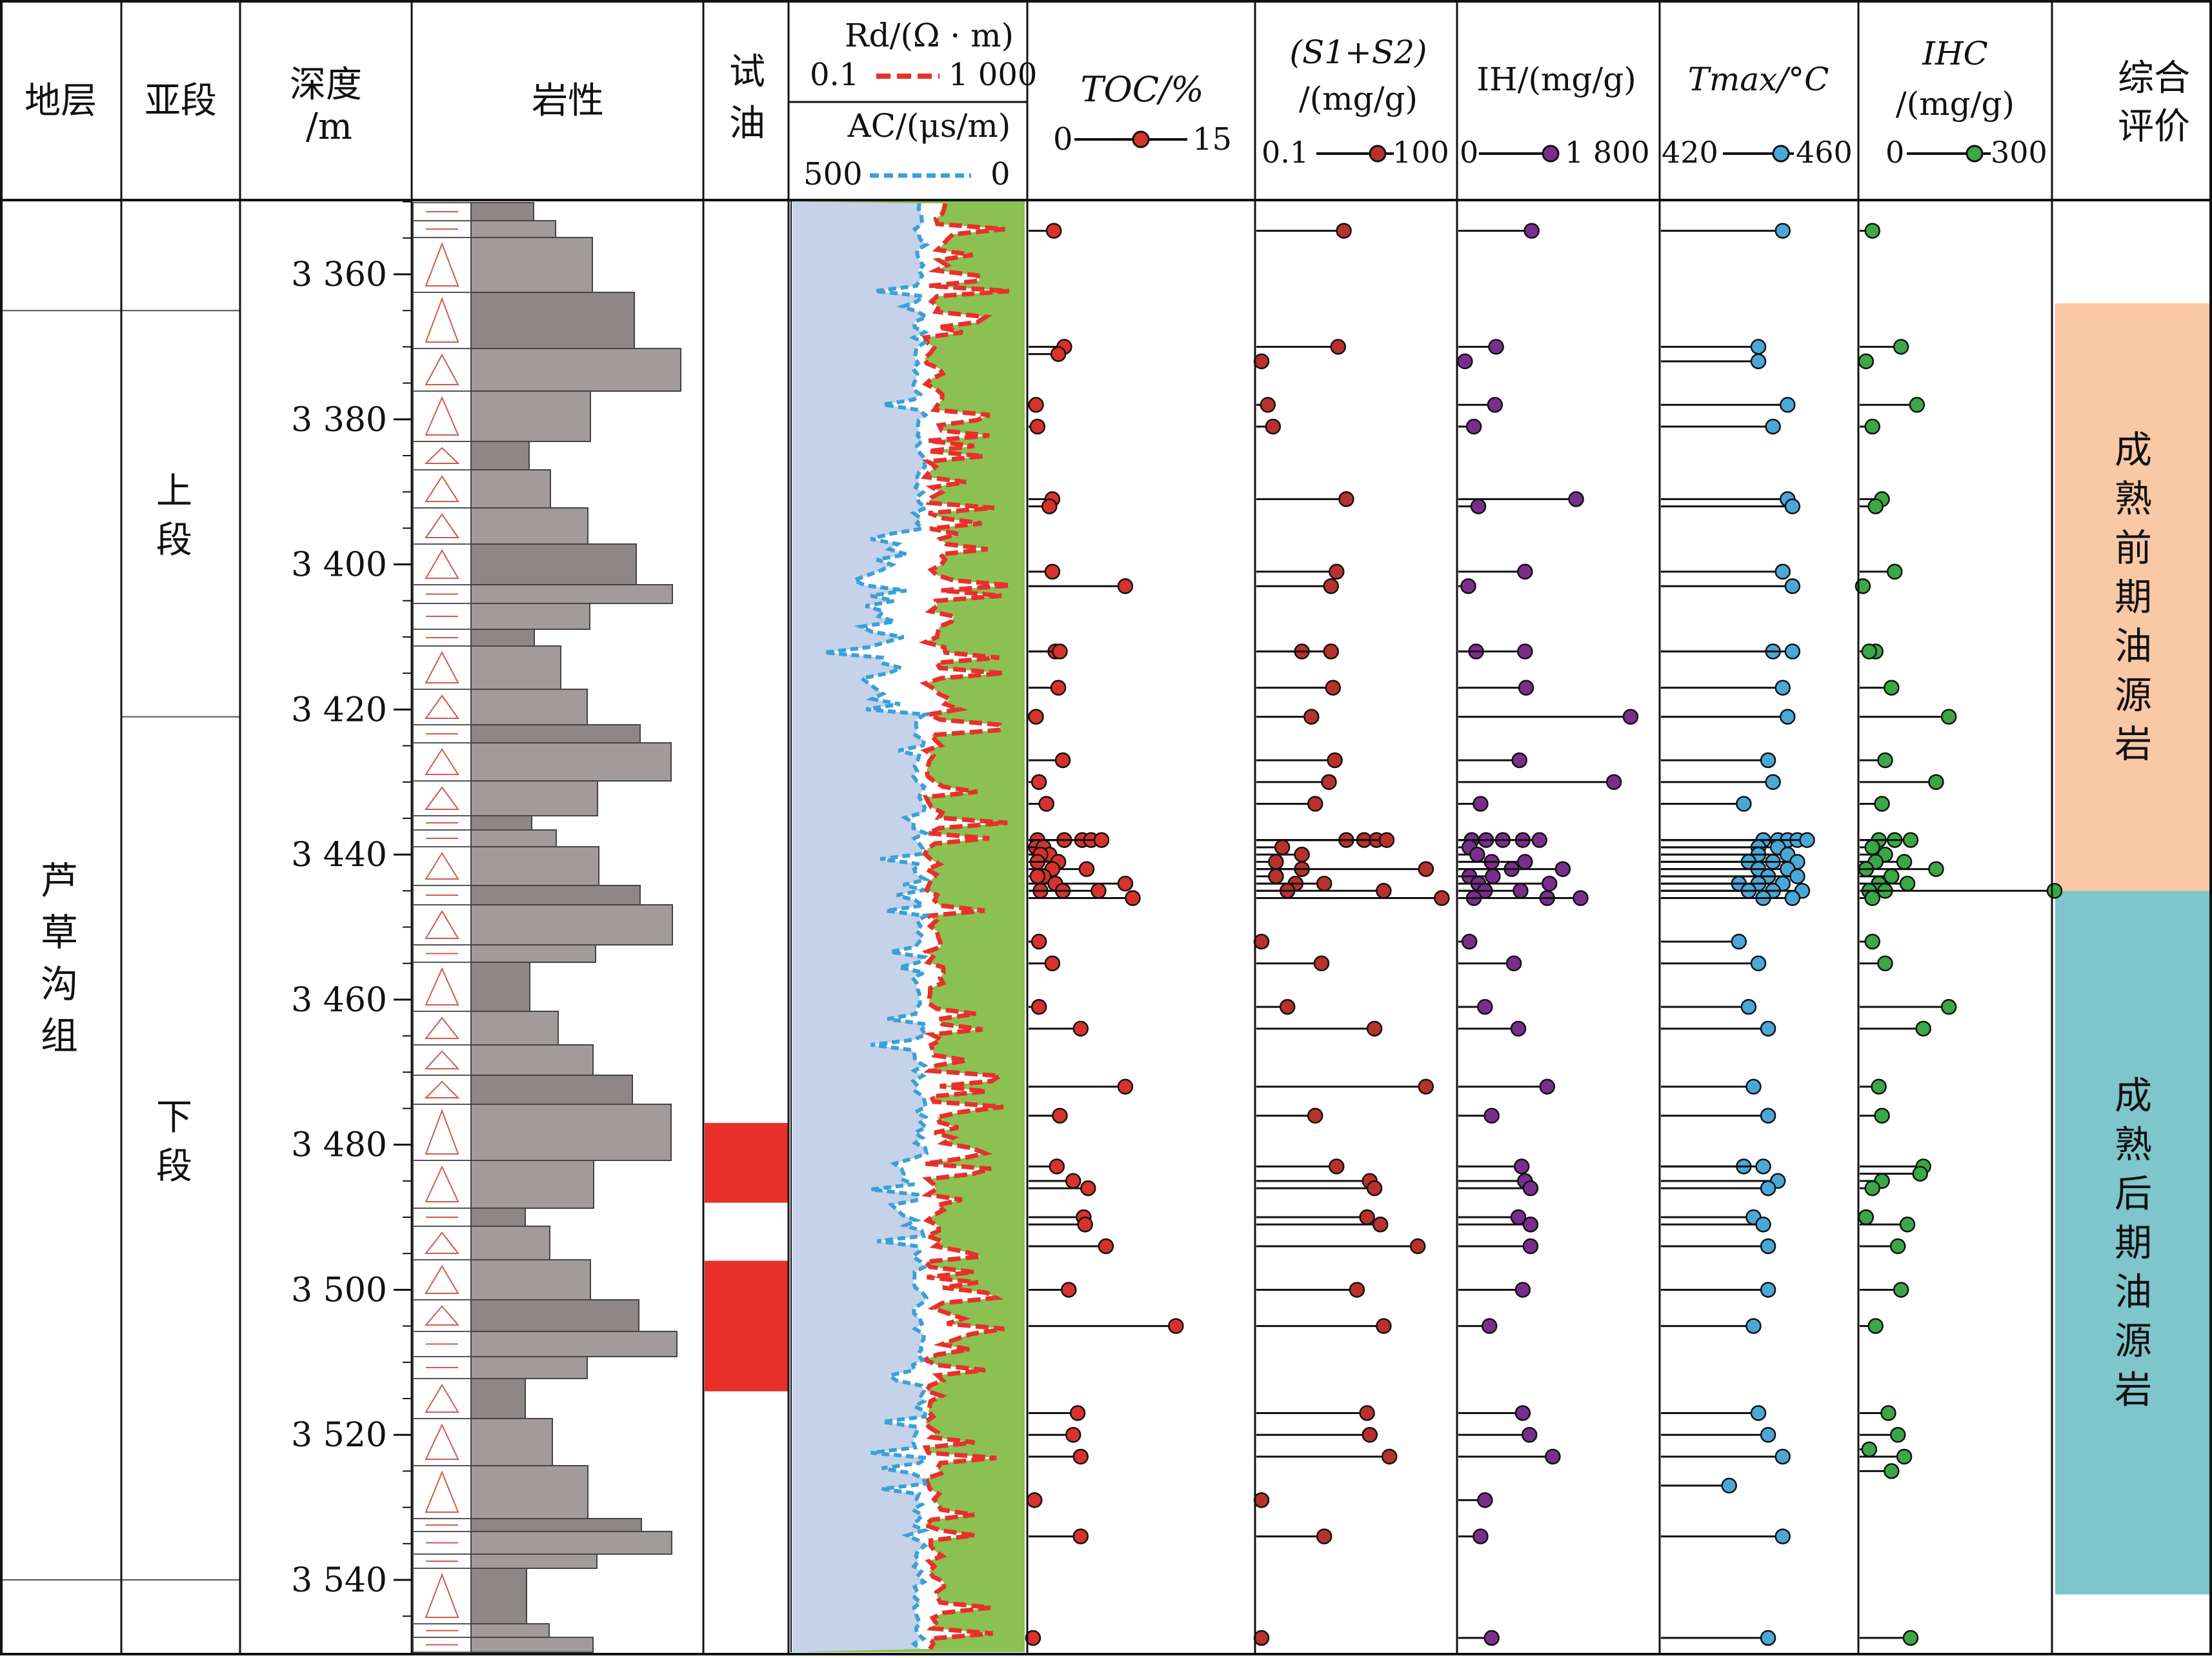  I want to click on header-evaluation-line1: 综合, so click(2154, 78).